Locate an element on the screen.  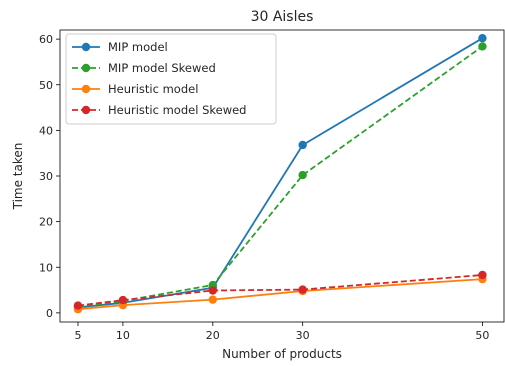
y-tick-label: 60 is located at coordinates (46, 39).